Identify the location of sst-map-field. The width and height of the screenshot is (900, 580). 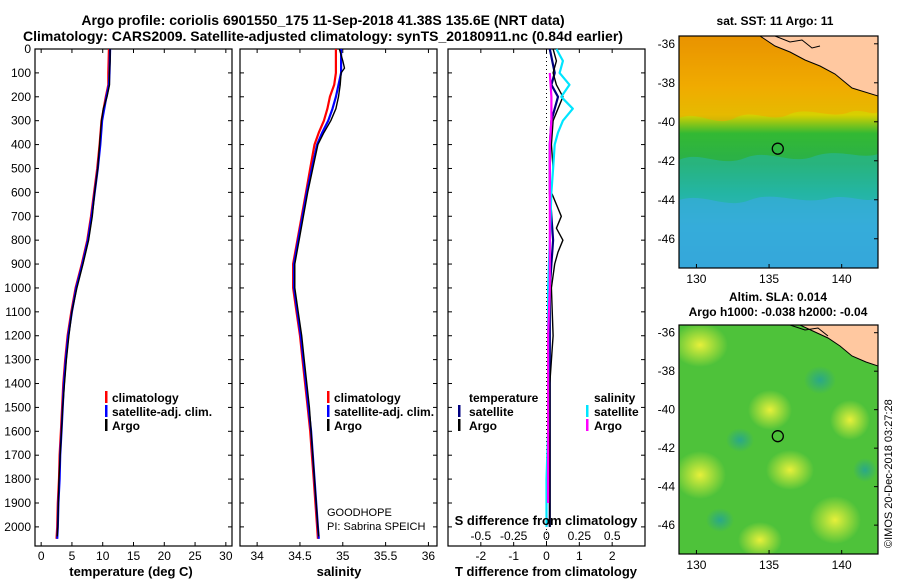
(778, 152).